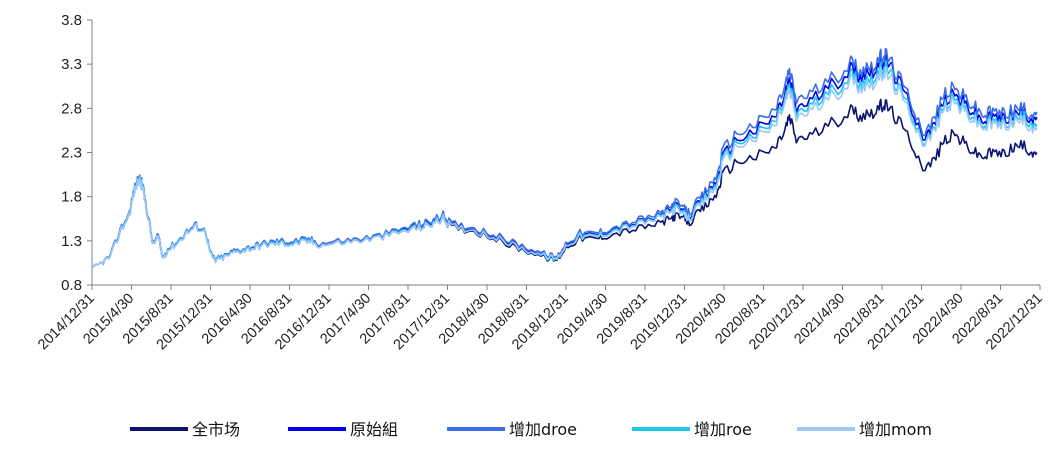  I want to click on legend-label: 增加droe, so click(543, 429).